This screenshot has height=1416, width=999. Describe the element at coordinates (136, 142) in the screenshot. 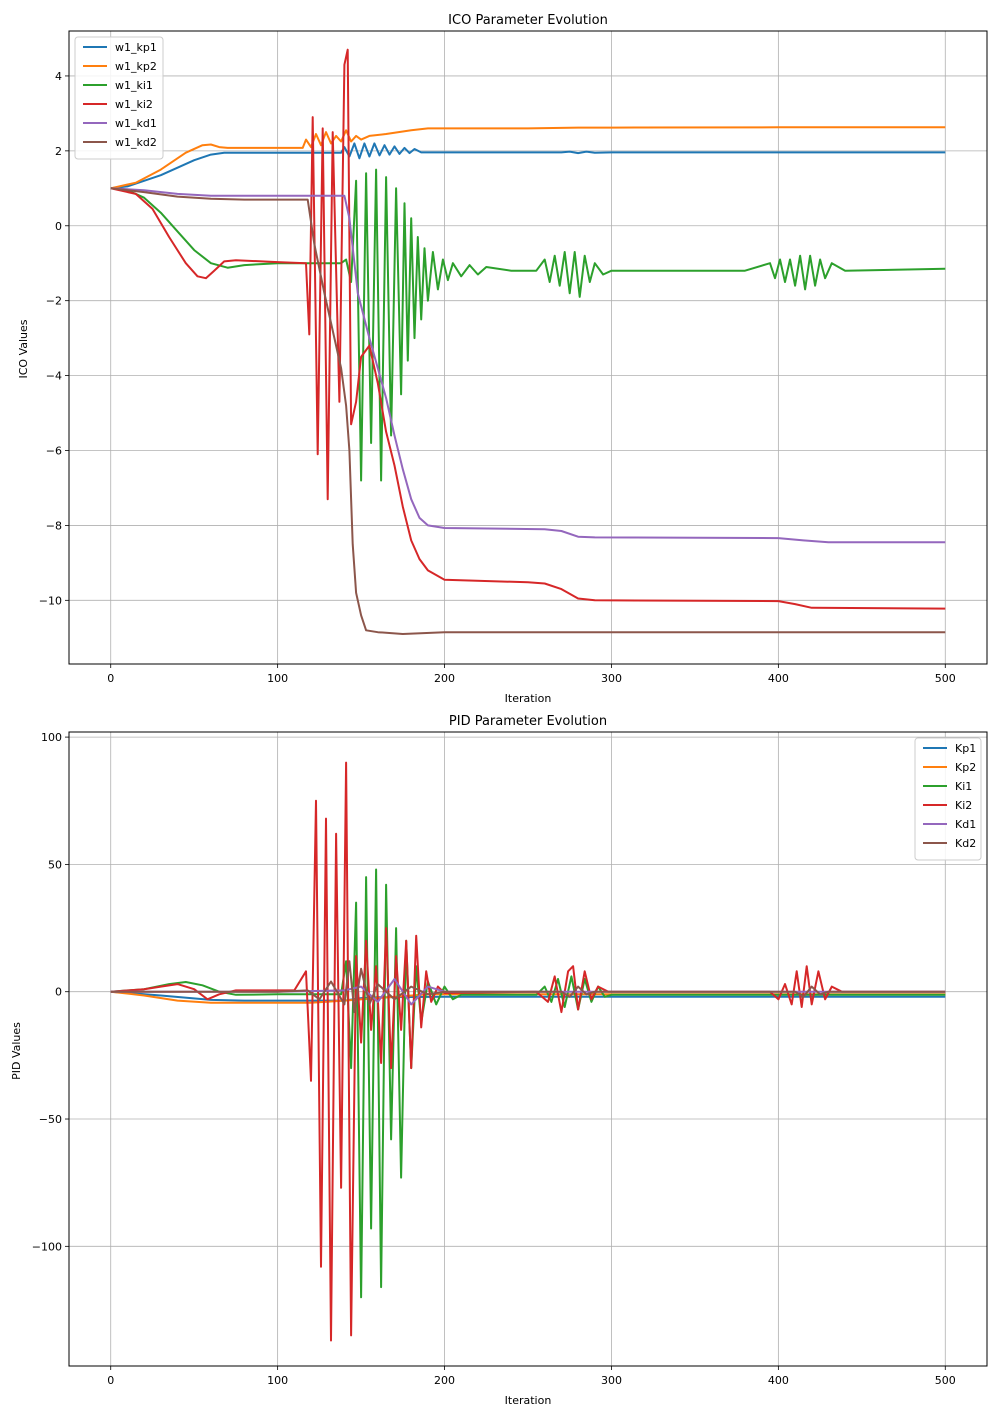

I see `legend-label: w1_kd2` at that location.